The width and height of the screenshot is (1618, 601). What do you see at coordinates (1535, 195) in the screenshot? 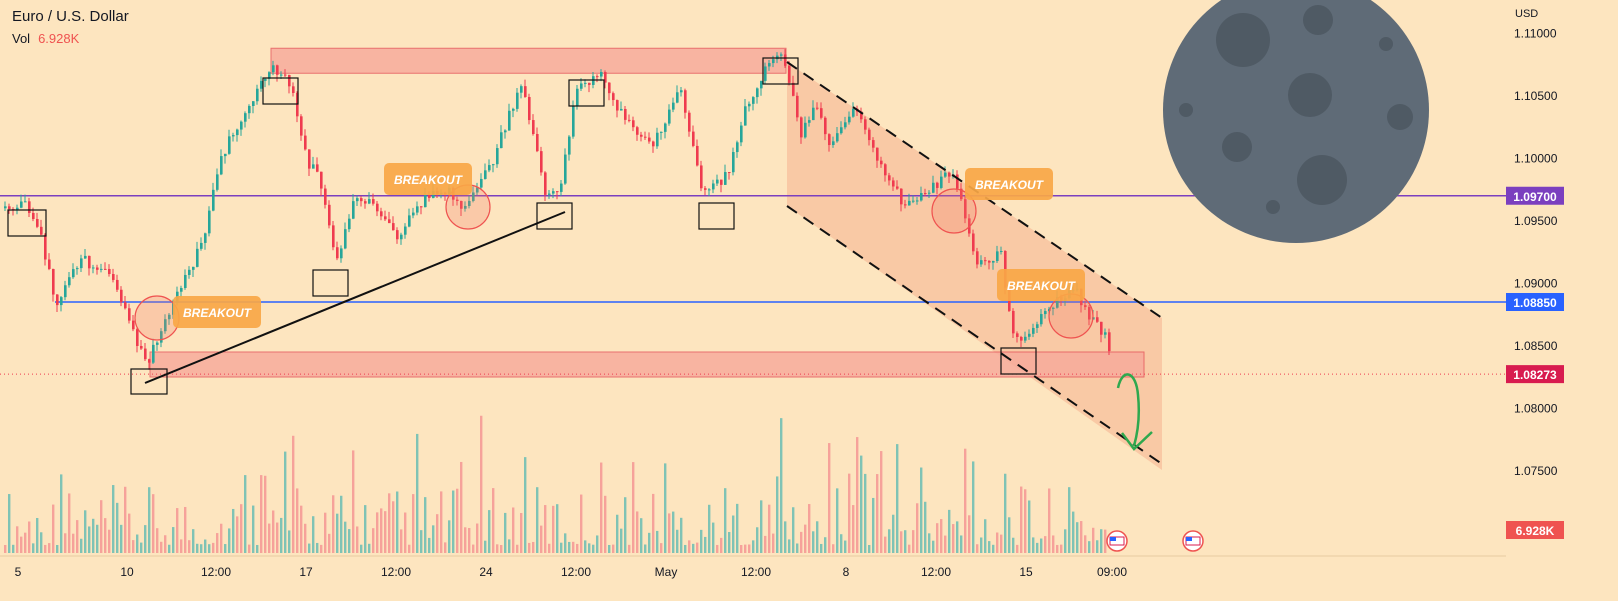
I see `price-badge: 1.09700` at bounding box center [1535, 195].